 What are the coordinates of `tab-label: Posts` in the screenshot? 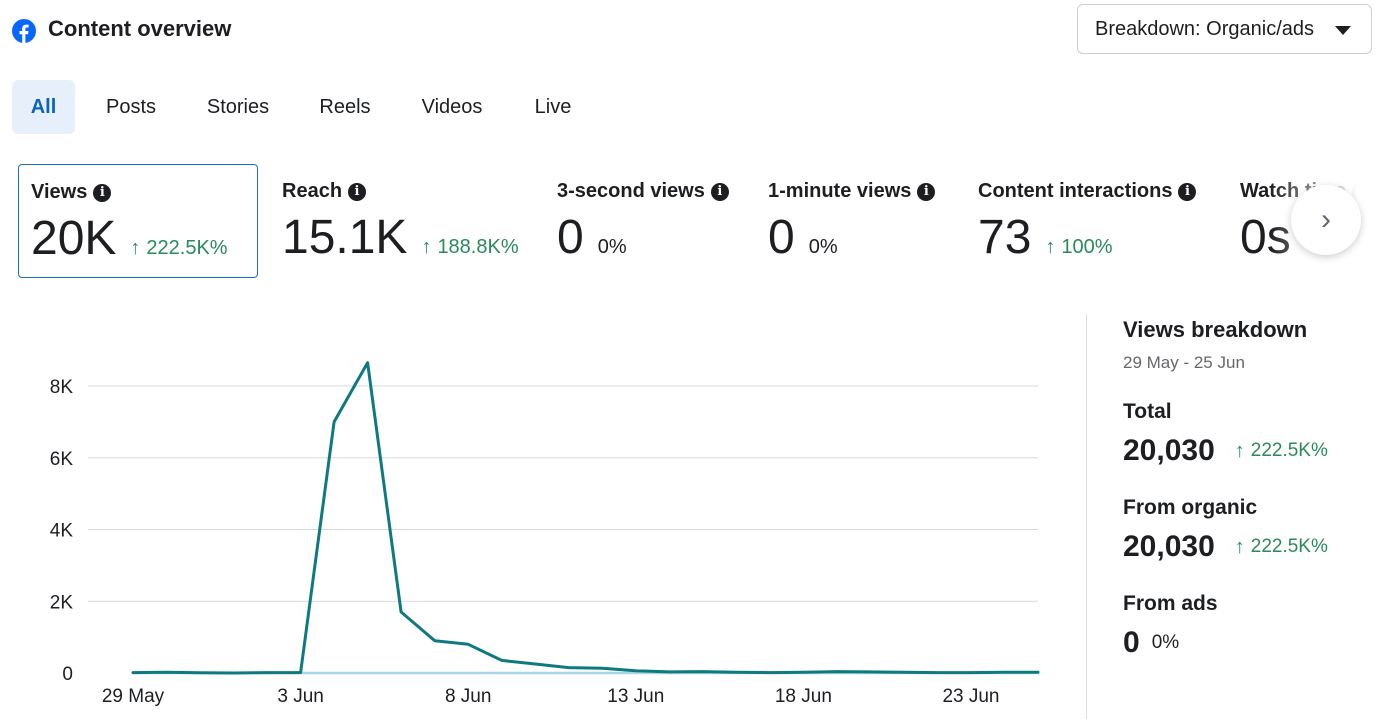 It's located at (131, 106).